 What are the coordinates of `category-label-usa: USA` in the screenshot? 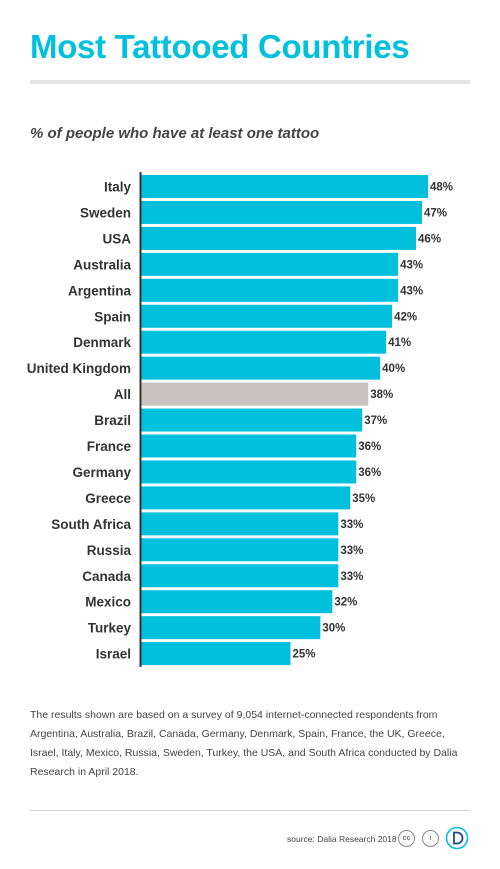 It's located at (116, 238).